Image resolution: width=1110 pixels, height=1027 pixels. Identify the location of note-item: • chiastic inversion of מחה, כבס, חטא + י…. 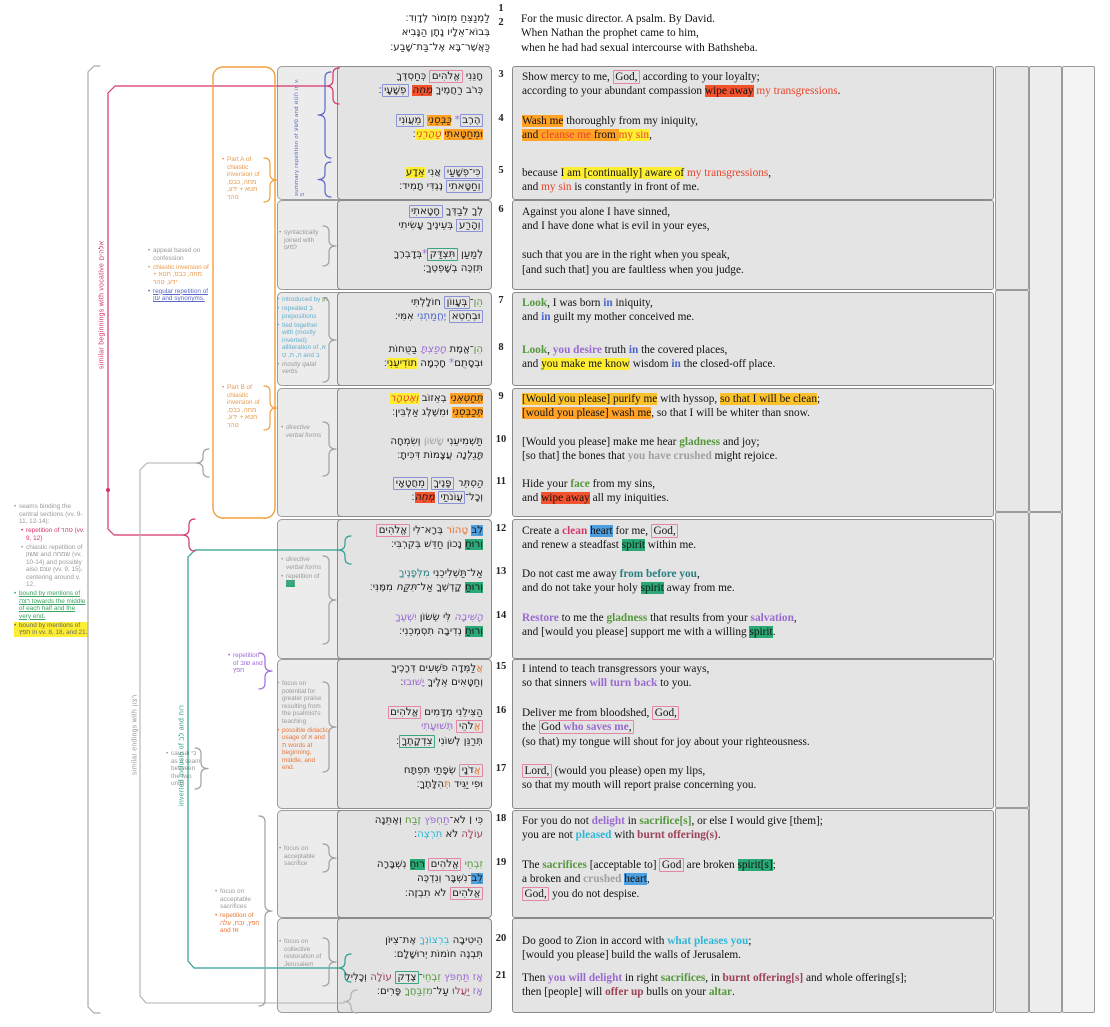
(178, 274).